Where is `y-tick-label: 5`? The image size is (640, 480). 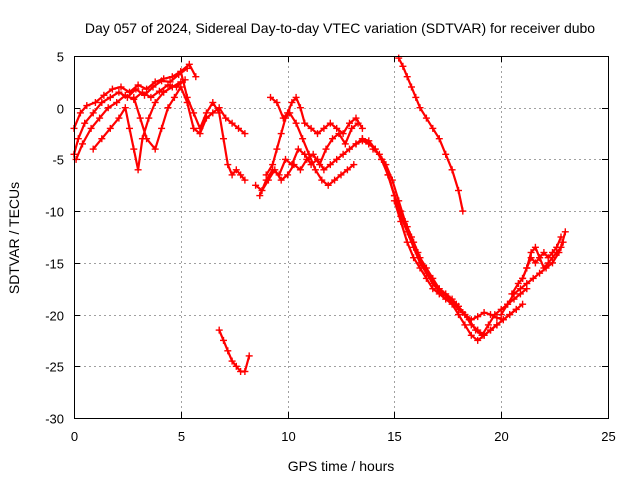
y-tick-label: 5 is located at coordinates (60, 57).